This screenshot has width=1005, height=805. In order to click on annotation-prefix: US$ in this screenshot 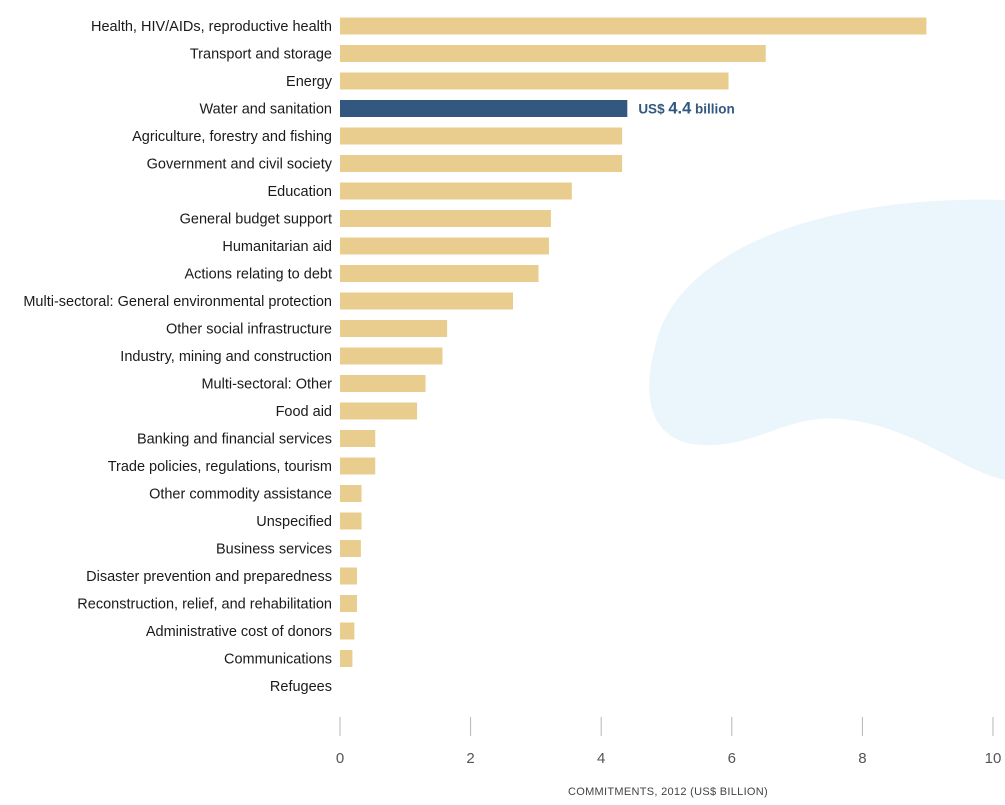, I will do `click(653, 109)`.